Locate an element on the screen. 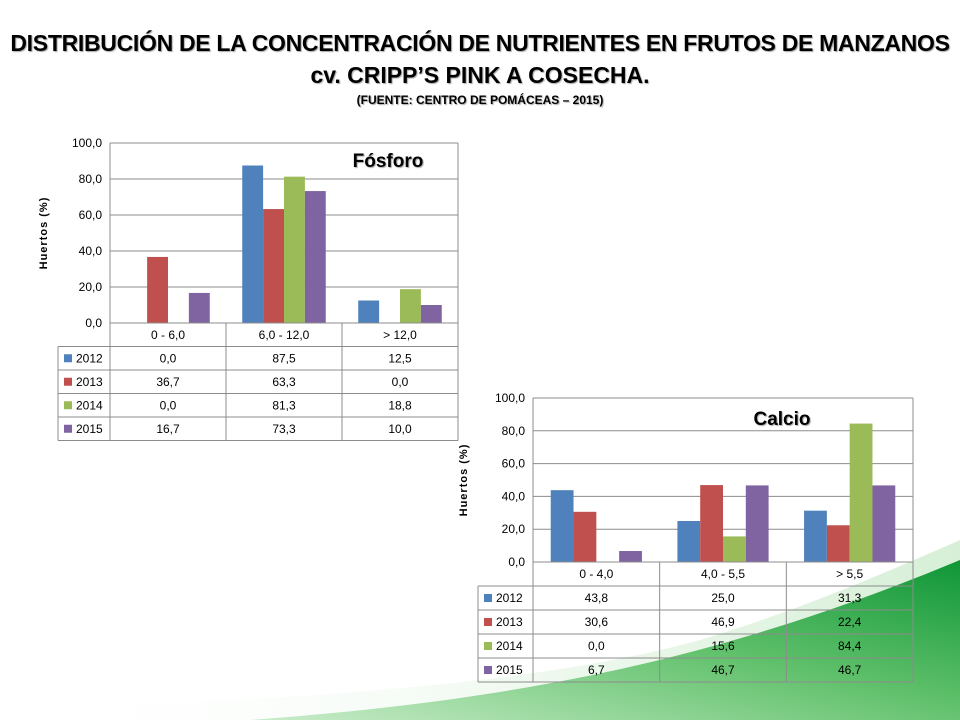 Image resolution: width=960 pixels, height=720 pixels. x-tick-label: 0 - 4,0 is located at coordinates (596, 574).